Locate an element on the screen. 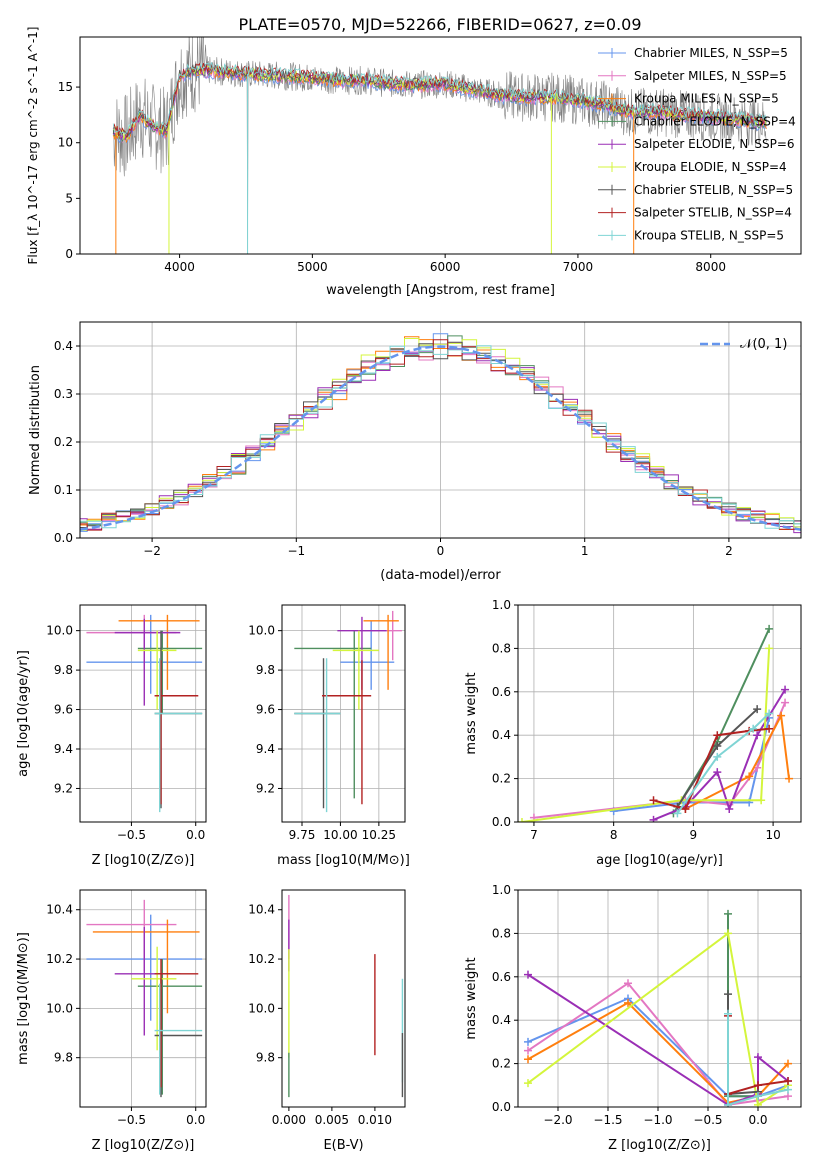 The width and height of the screenshot is (819, 1170). errorbar-point-salpeter-elodie is located at coordinates (147, 981).